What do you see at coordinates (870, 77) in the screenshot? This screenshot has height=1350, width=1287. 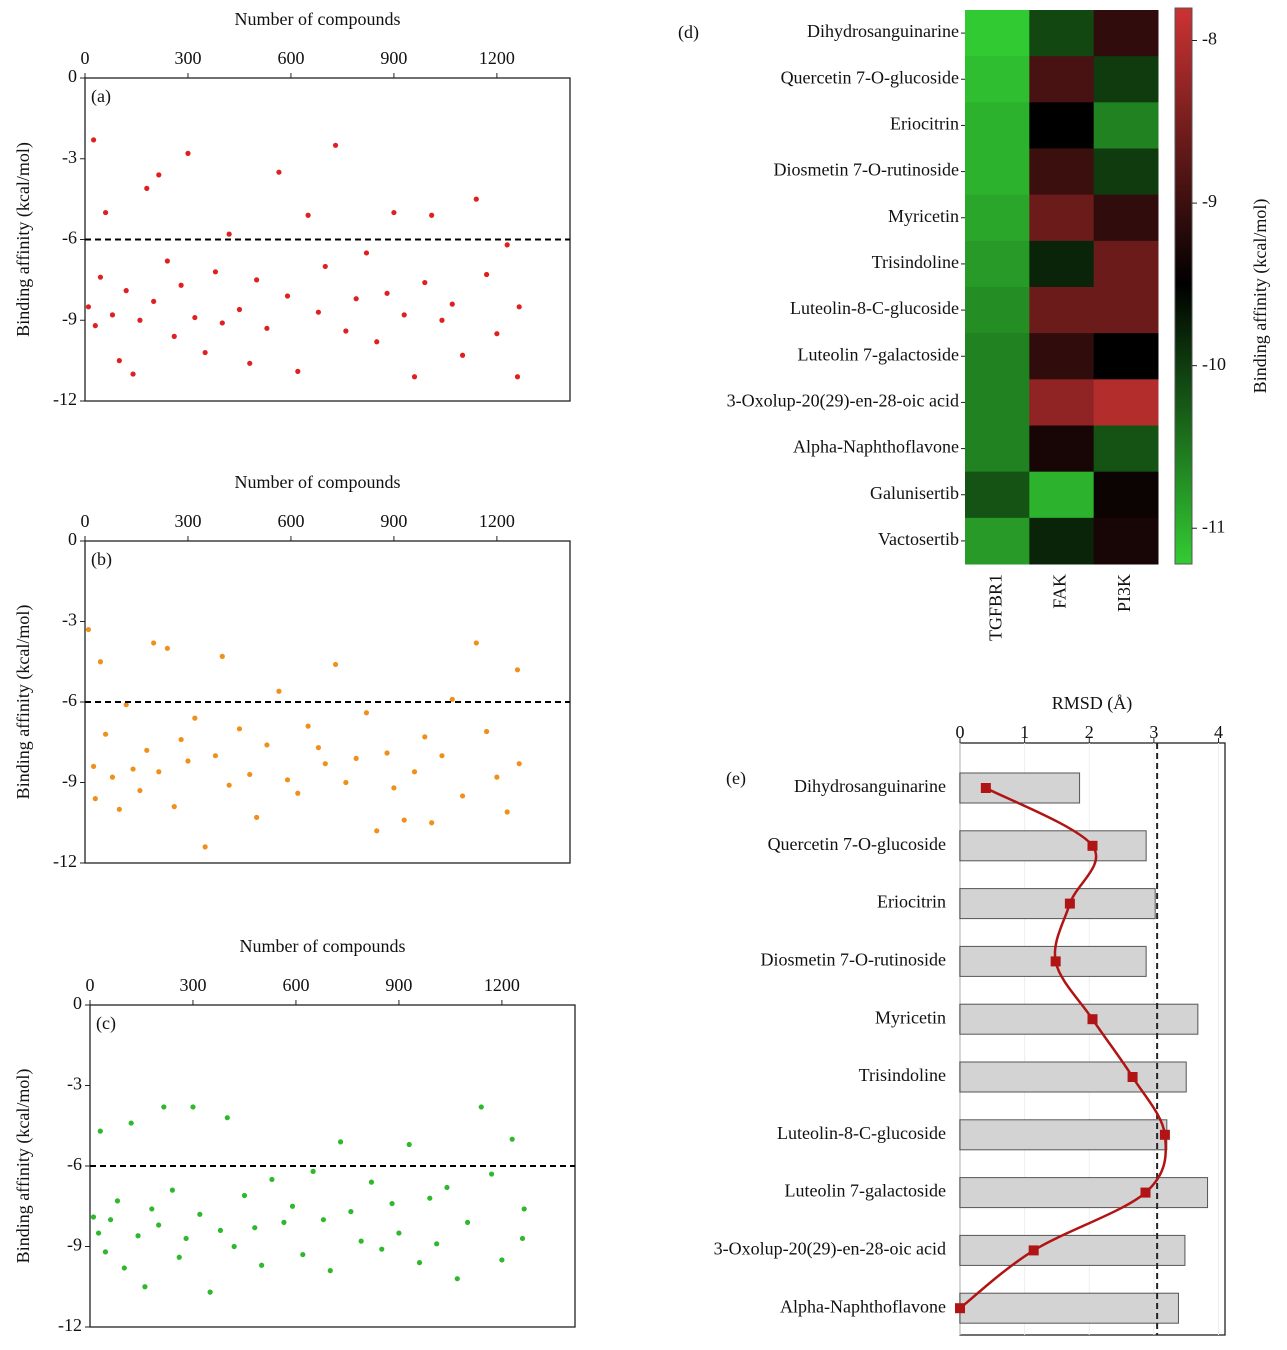 I see `row-label: Quercetin 7-O-glucoside` at bounding box center [870, 77].